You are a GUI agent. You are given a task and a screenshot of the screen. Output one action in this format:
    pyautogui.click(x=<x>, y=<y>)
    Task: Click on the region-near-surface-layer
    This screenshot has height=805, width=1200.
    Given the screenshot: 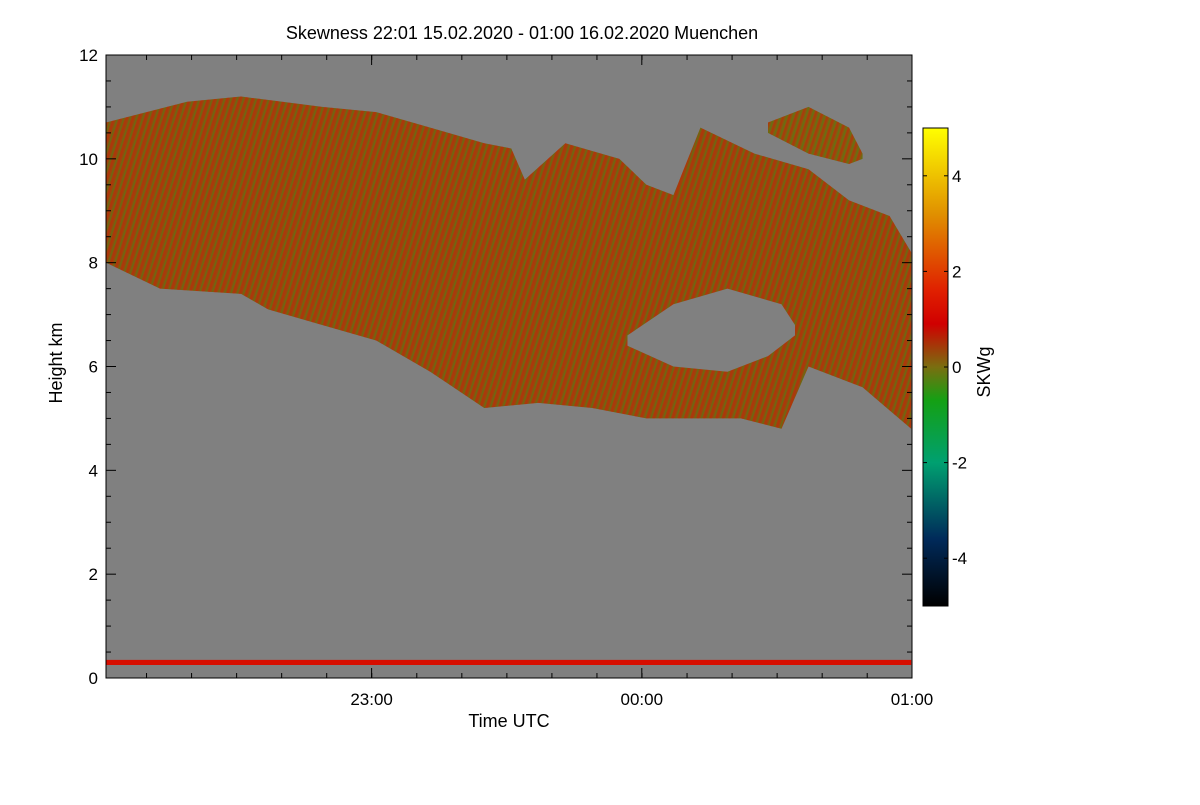 What is the action you would take?
    pyautogui.click(x=509, y=662)
    